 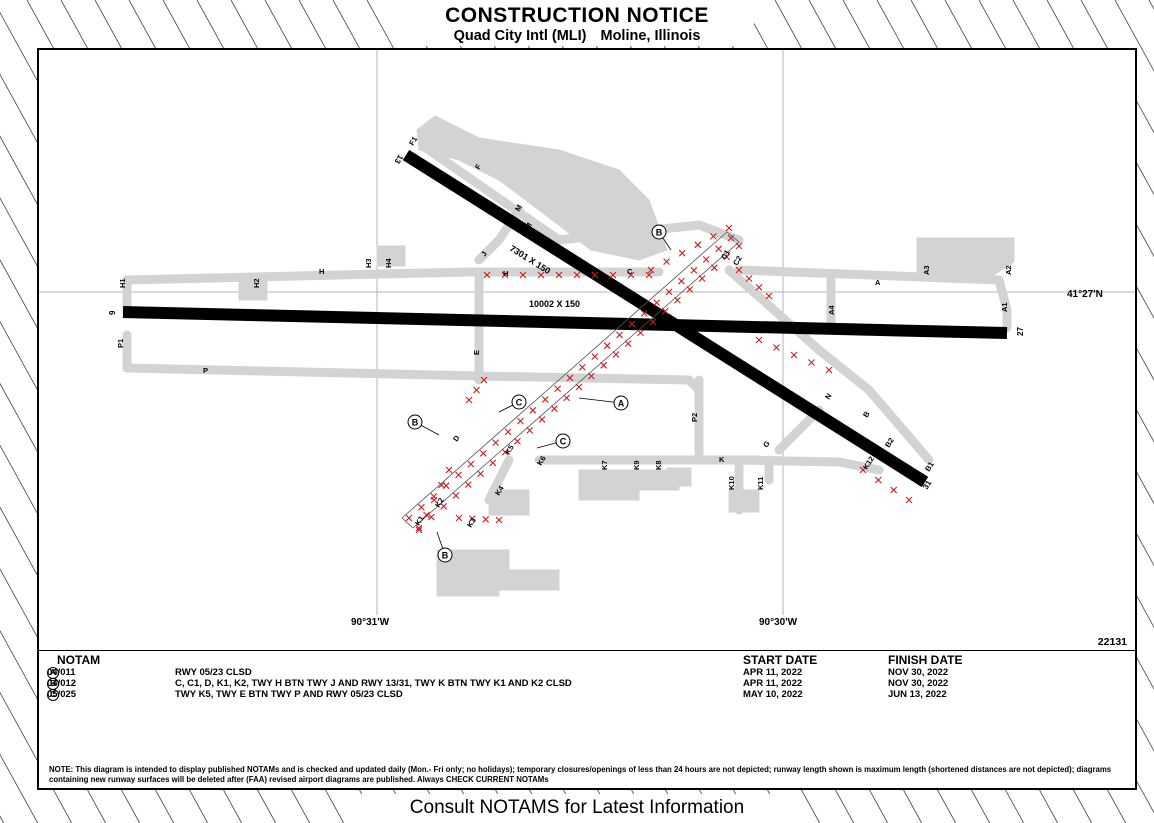 What do you see at coordinates (828, 396) in the screenshot?
I see `taxiway-label: N` at bounding box center [828, 396].